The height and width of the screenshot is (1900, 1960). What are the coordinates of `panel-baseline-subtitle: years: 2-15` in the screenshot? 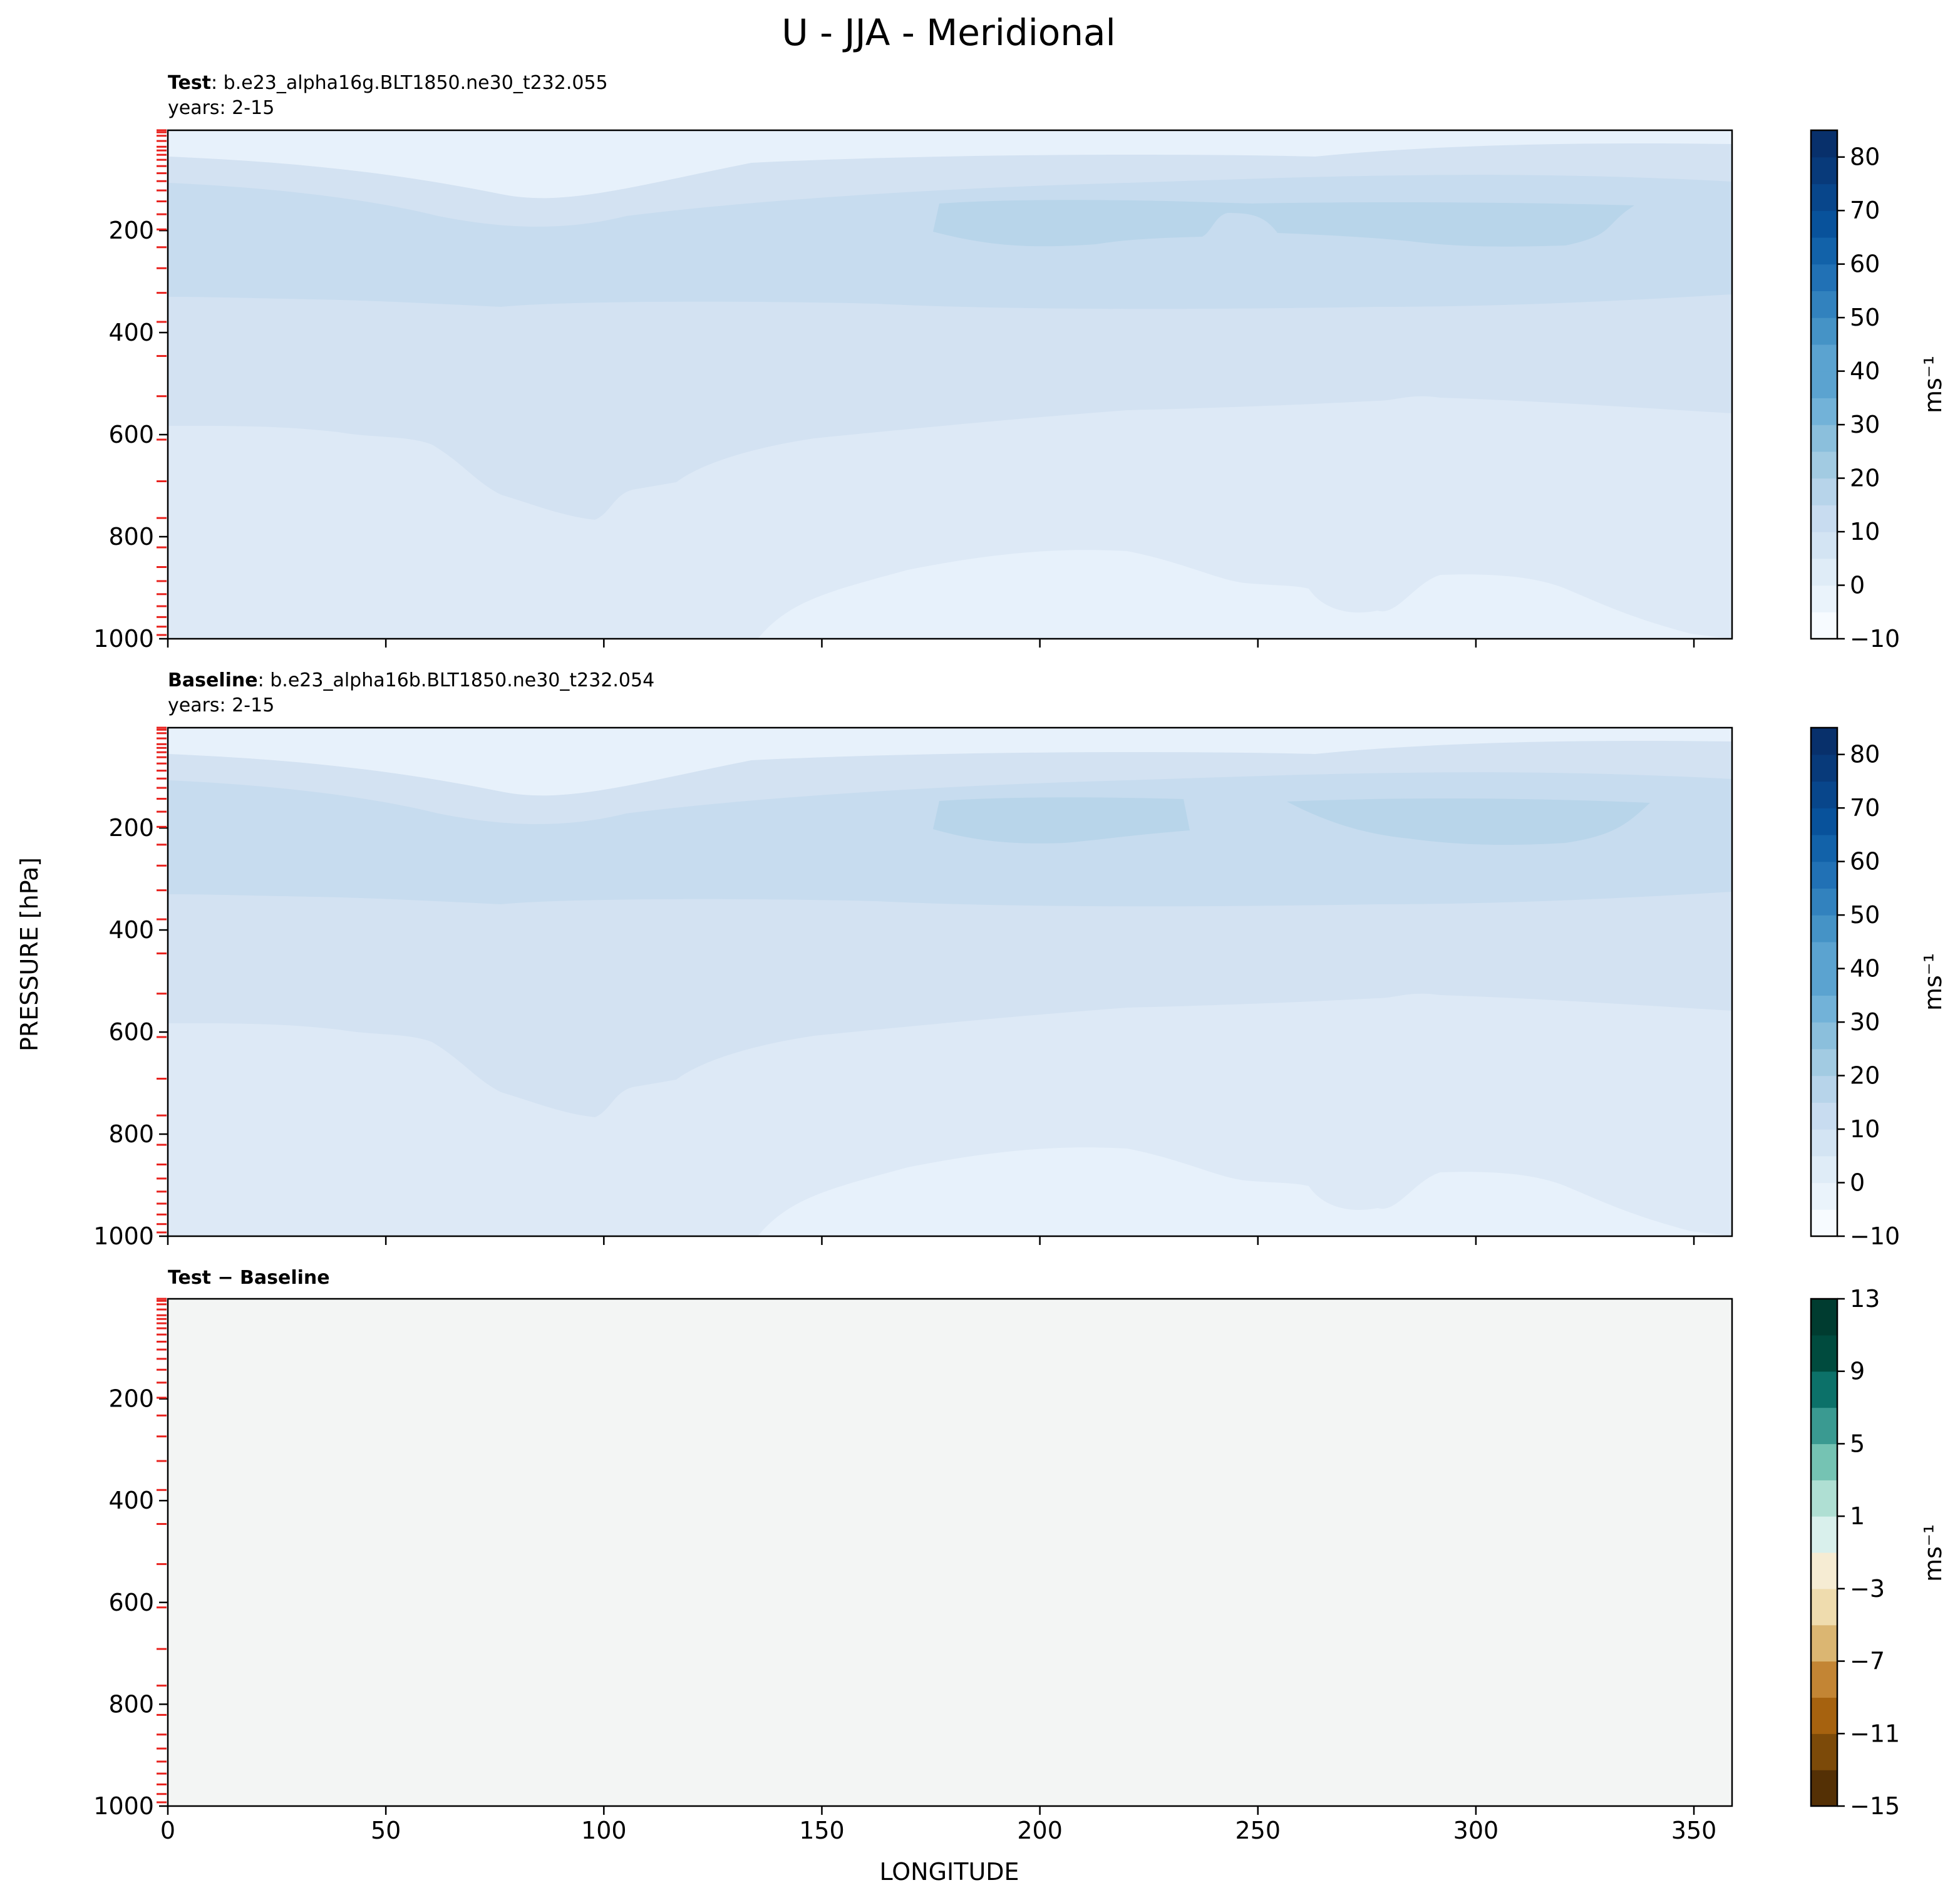 It's located at (221, 705).